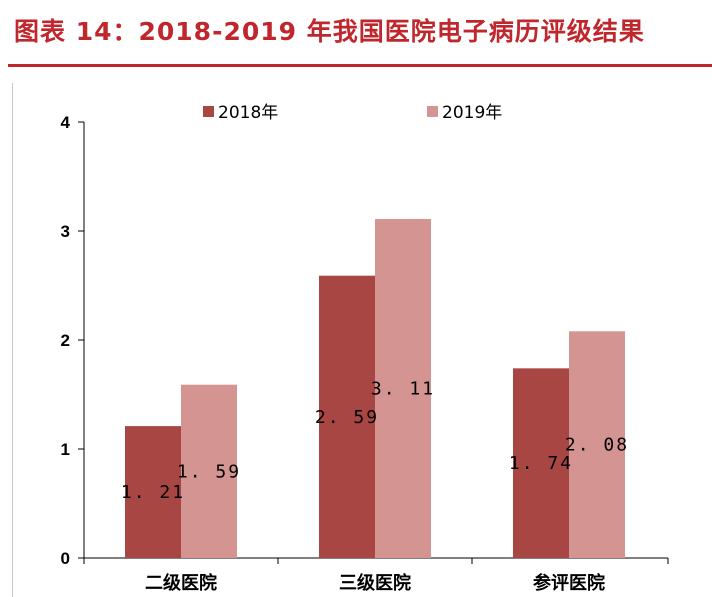  Describe the element at coordinates (65, 340) in the screenshot. I see `y-tick-label: 2` at that location.